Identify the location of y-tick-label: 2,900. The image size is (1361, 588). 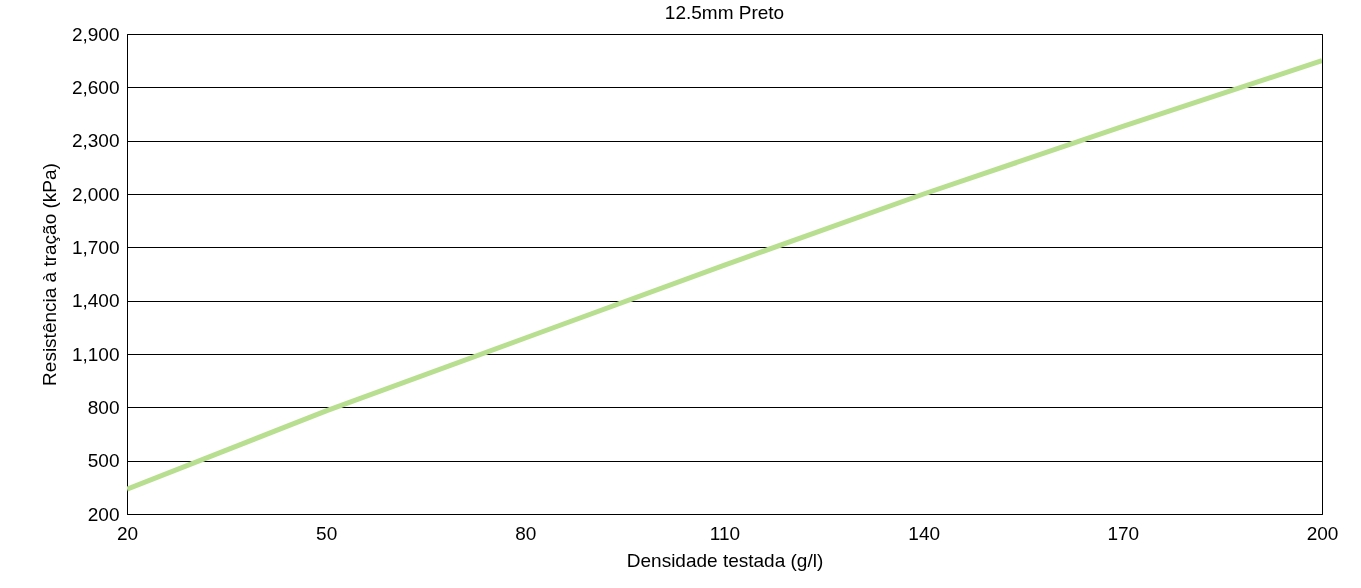
(95, 34).